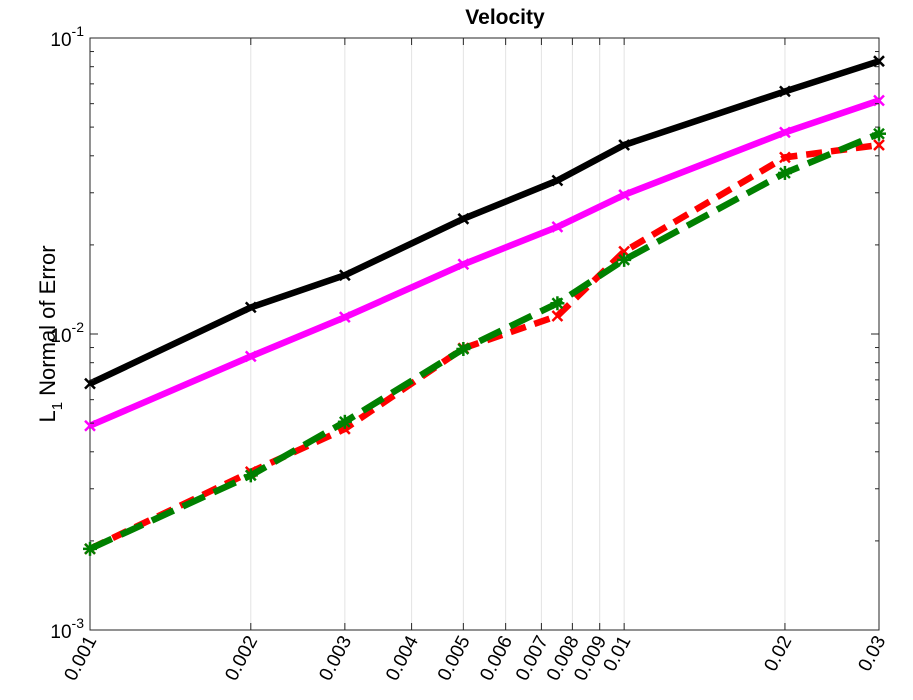 This screenshot has width=913, height=700. Describe the element at coordinates (57, 406) in the screenshot. I see `y-axis-label-subscript: 1` at that location.